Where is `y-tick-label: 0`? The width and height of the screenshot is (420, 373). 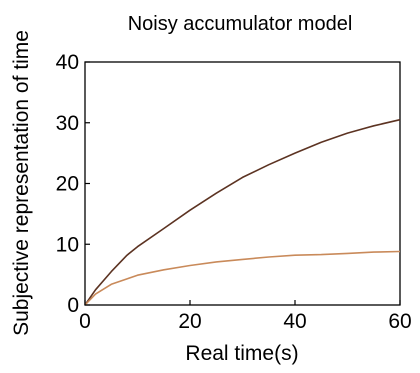
y-tick-label: 0 is located at coordinates (73, 305).